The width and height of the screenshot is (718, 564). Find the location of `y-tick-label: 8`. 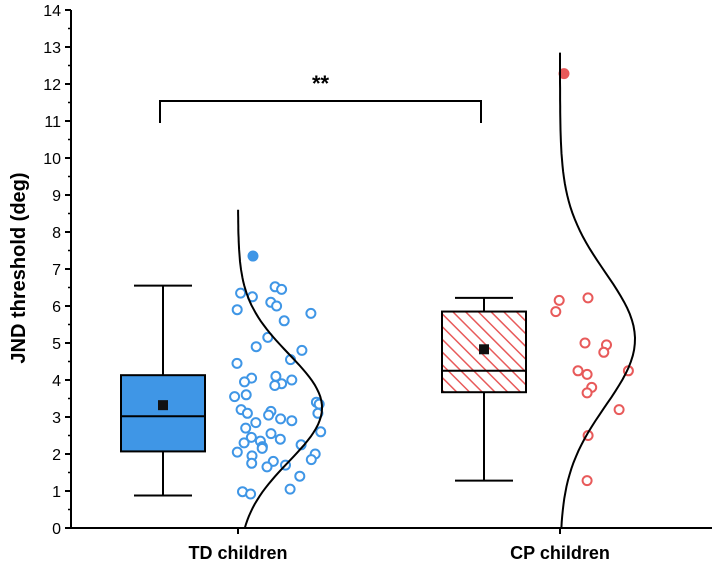

y-tick-label: 8 is located at coordinates (56, 233).